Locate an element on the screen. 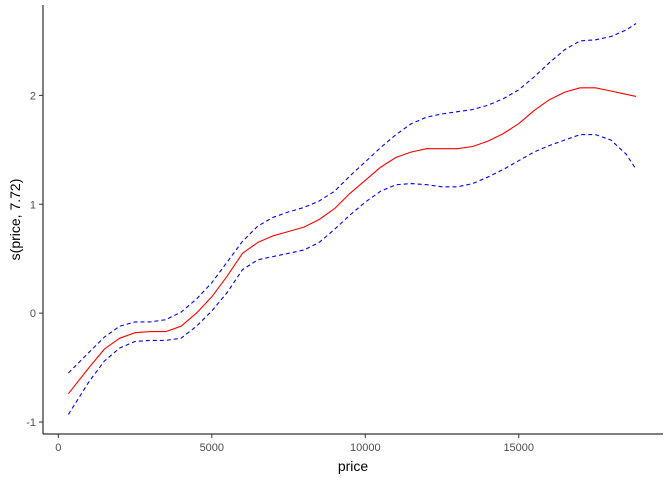  x-tick-label: 15000 is located at coordinates (518, 448).